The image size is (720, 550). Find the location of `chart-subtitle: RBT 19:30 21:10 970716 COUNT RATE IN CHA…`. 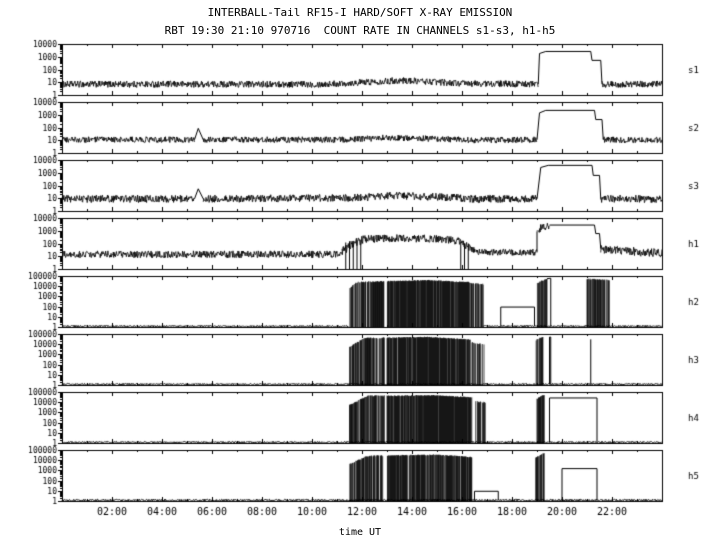

chart-subtitle: RBT 19:30 21:10 970716 COUNT RATE IN CHA… is located at coordinates (360, 30).